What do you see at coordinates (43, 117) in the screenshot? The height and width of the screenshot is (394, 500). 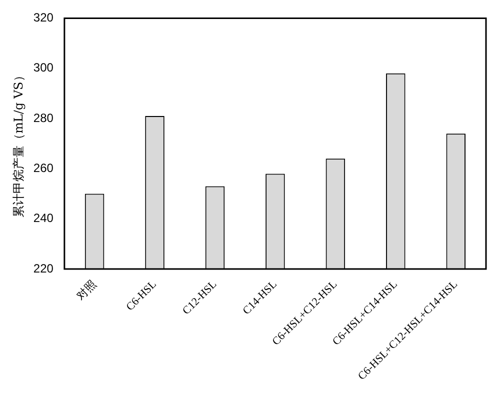 I see `y-tick-label: 280` at bounding box center [43, 117].